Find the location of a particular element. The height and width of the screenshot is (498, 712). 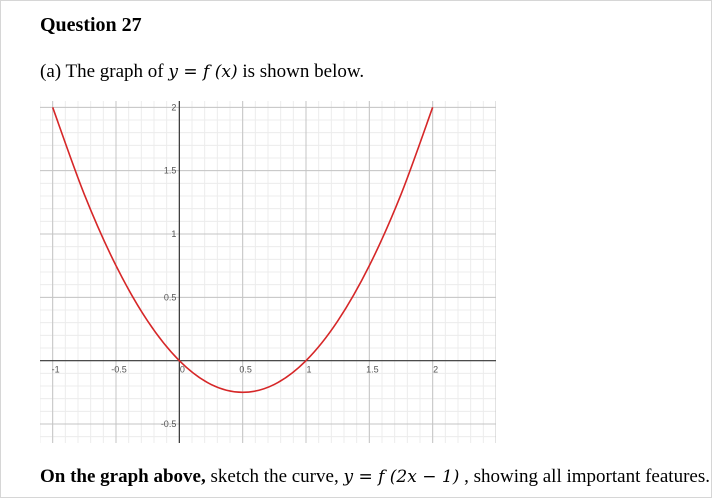

y-tick-label: -0.5 is located at coordinates (169, 424).